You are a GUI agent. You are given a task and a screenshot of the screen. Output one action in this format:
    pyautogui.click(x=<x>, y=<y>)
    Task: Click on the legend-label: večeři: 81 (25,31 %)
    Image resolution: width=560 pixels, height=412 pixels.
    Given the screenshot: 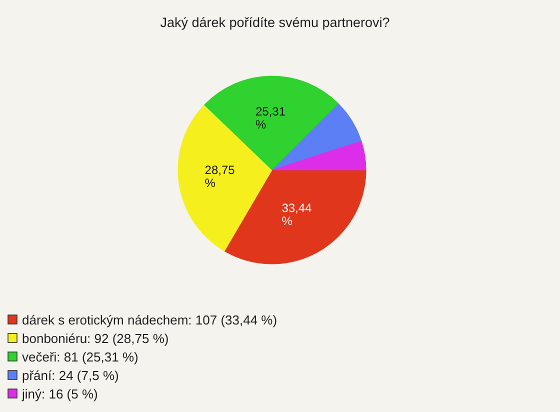 What is the action you would take?
    pyautogui.click(x=80, y=357)
    